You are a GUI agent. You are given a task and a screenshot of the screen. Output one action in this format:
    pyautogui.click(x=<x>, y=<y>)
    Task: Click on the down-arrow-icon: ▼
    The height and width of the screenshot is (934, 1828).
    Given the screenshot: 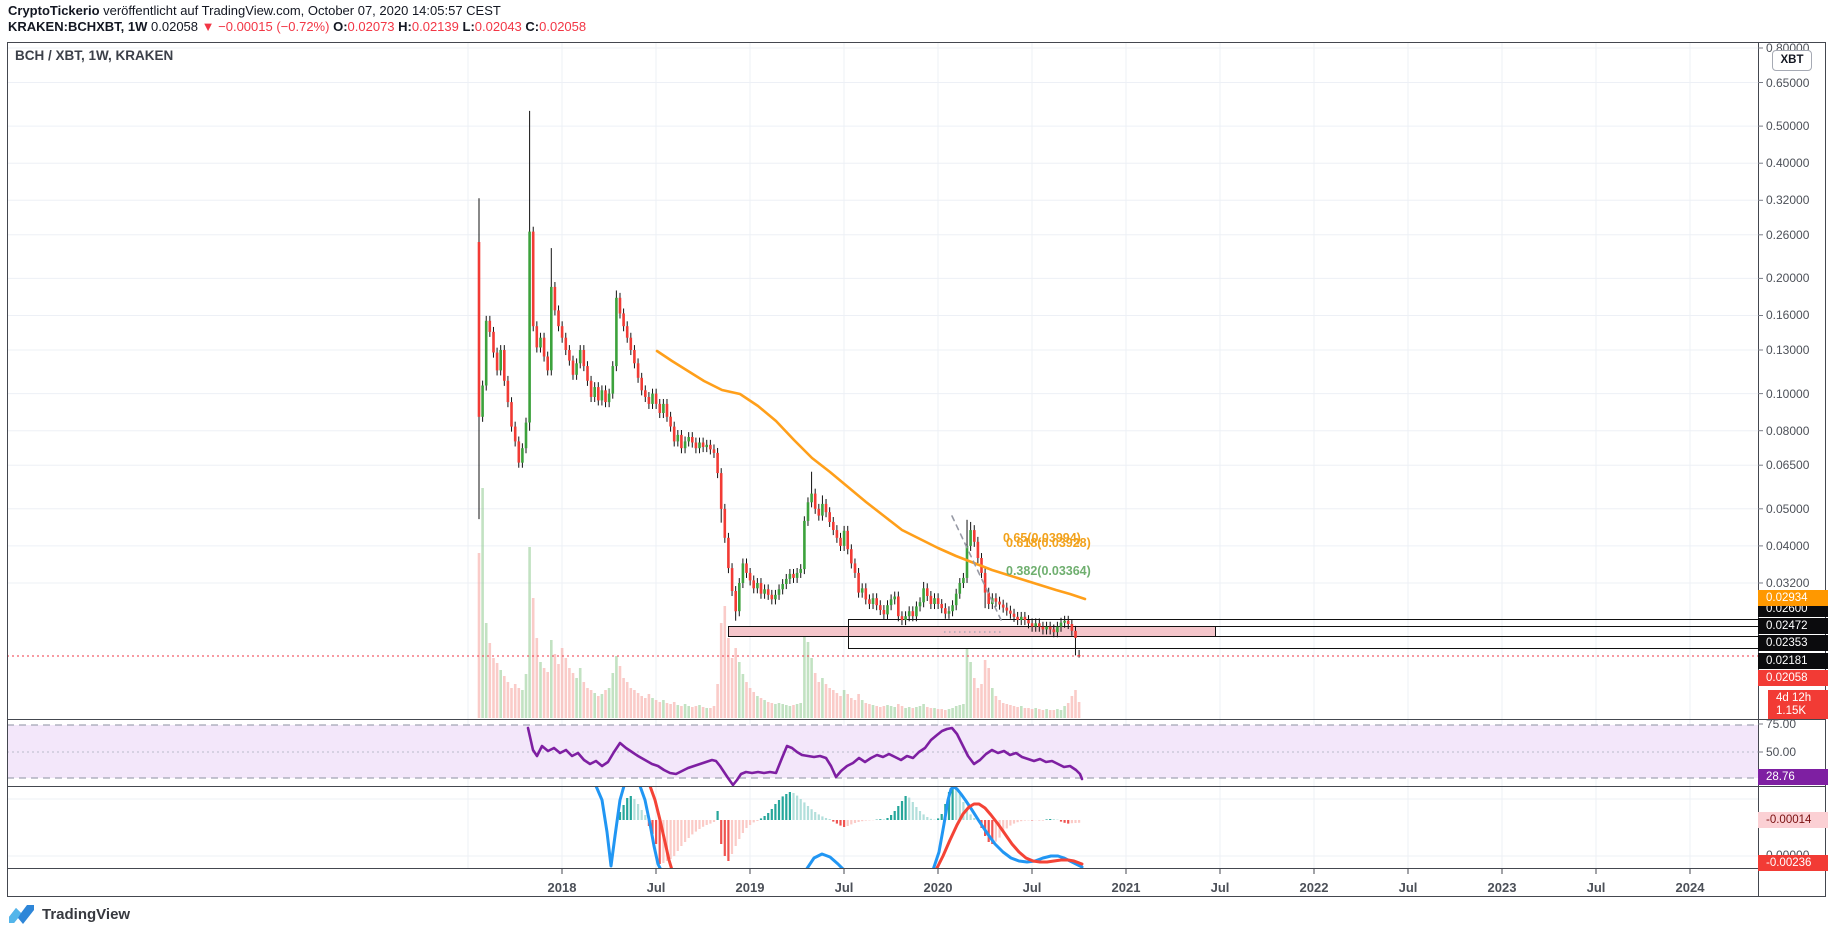 What is the action you would take?
    pyautogui.click(x=208, y=26)
    